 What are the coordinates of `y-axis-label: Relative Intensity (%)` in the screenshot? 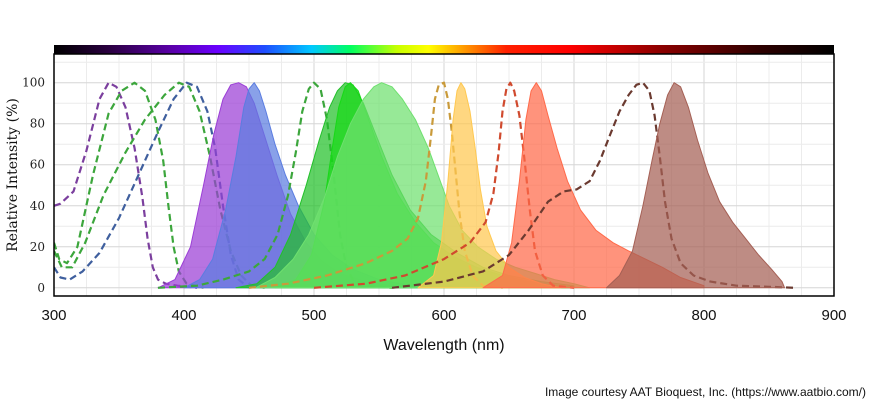 It's located at (13, 175).